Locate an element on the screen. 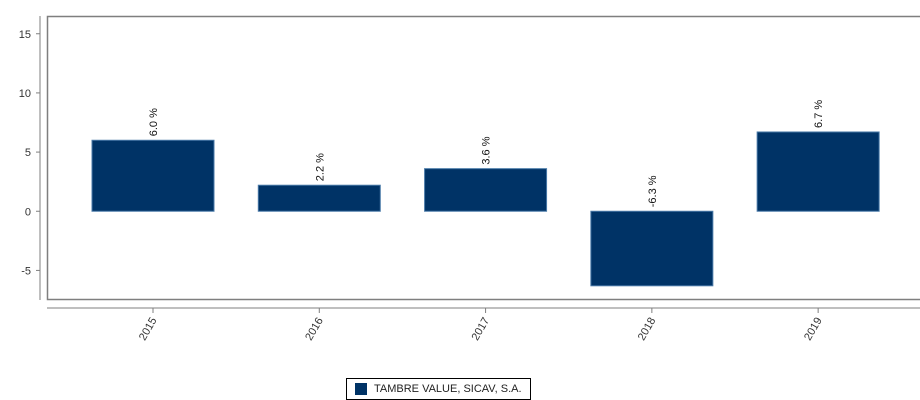 This screenshot has width=920, height=400. legend: TAMBRE VALUE, SICAV, S.A. is located at coordinates (438, 389).